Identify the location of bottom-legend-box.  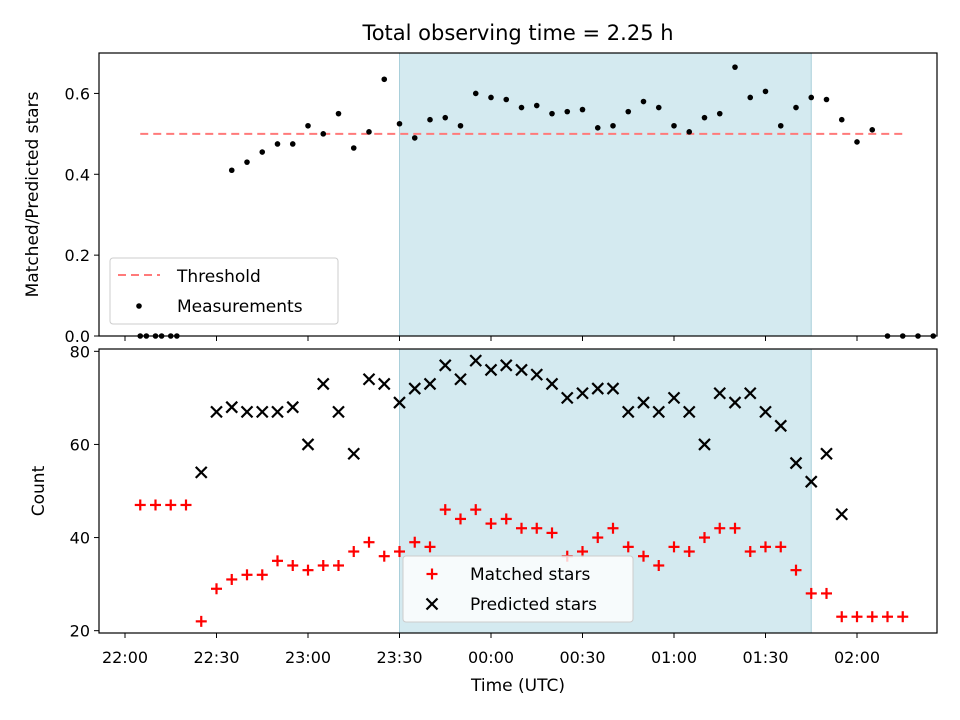
(518, 589).